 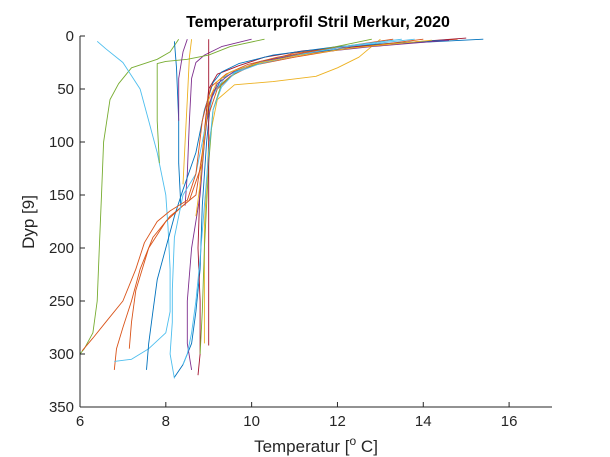 I want to click on x-tick-label: 10, so click(x=251, y=421).